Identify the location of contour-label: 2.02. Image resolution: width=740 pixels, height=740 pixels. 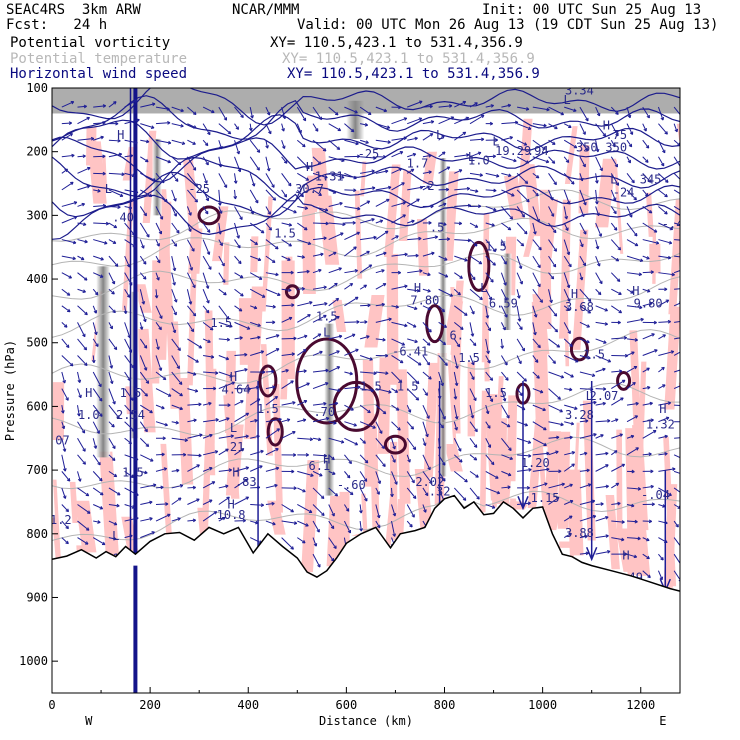
(429, 482).